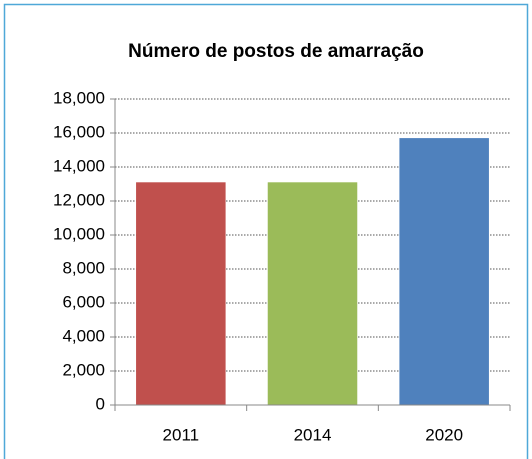  What do you see at coordinates (313, 434) in the screenshot?
I see `x-tick-label: 2014` at bounding box center [313, 434].